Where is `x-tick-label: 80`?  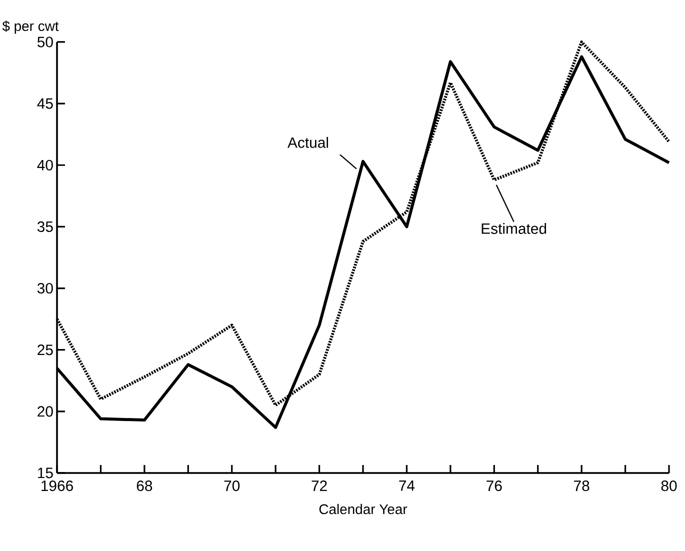
x-tick-label: 80 is located at coordinates (669, 486).